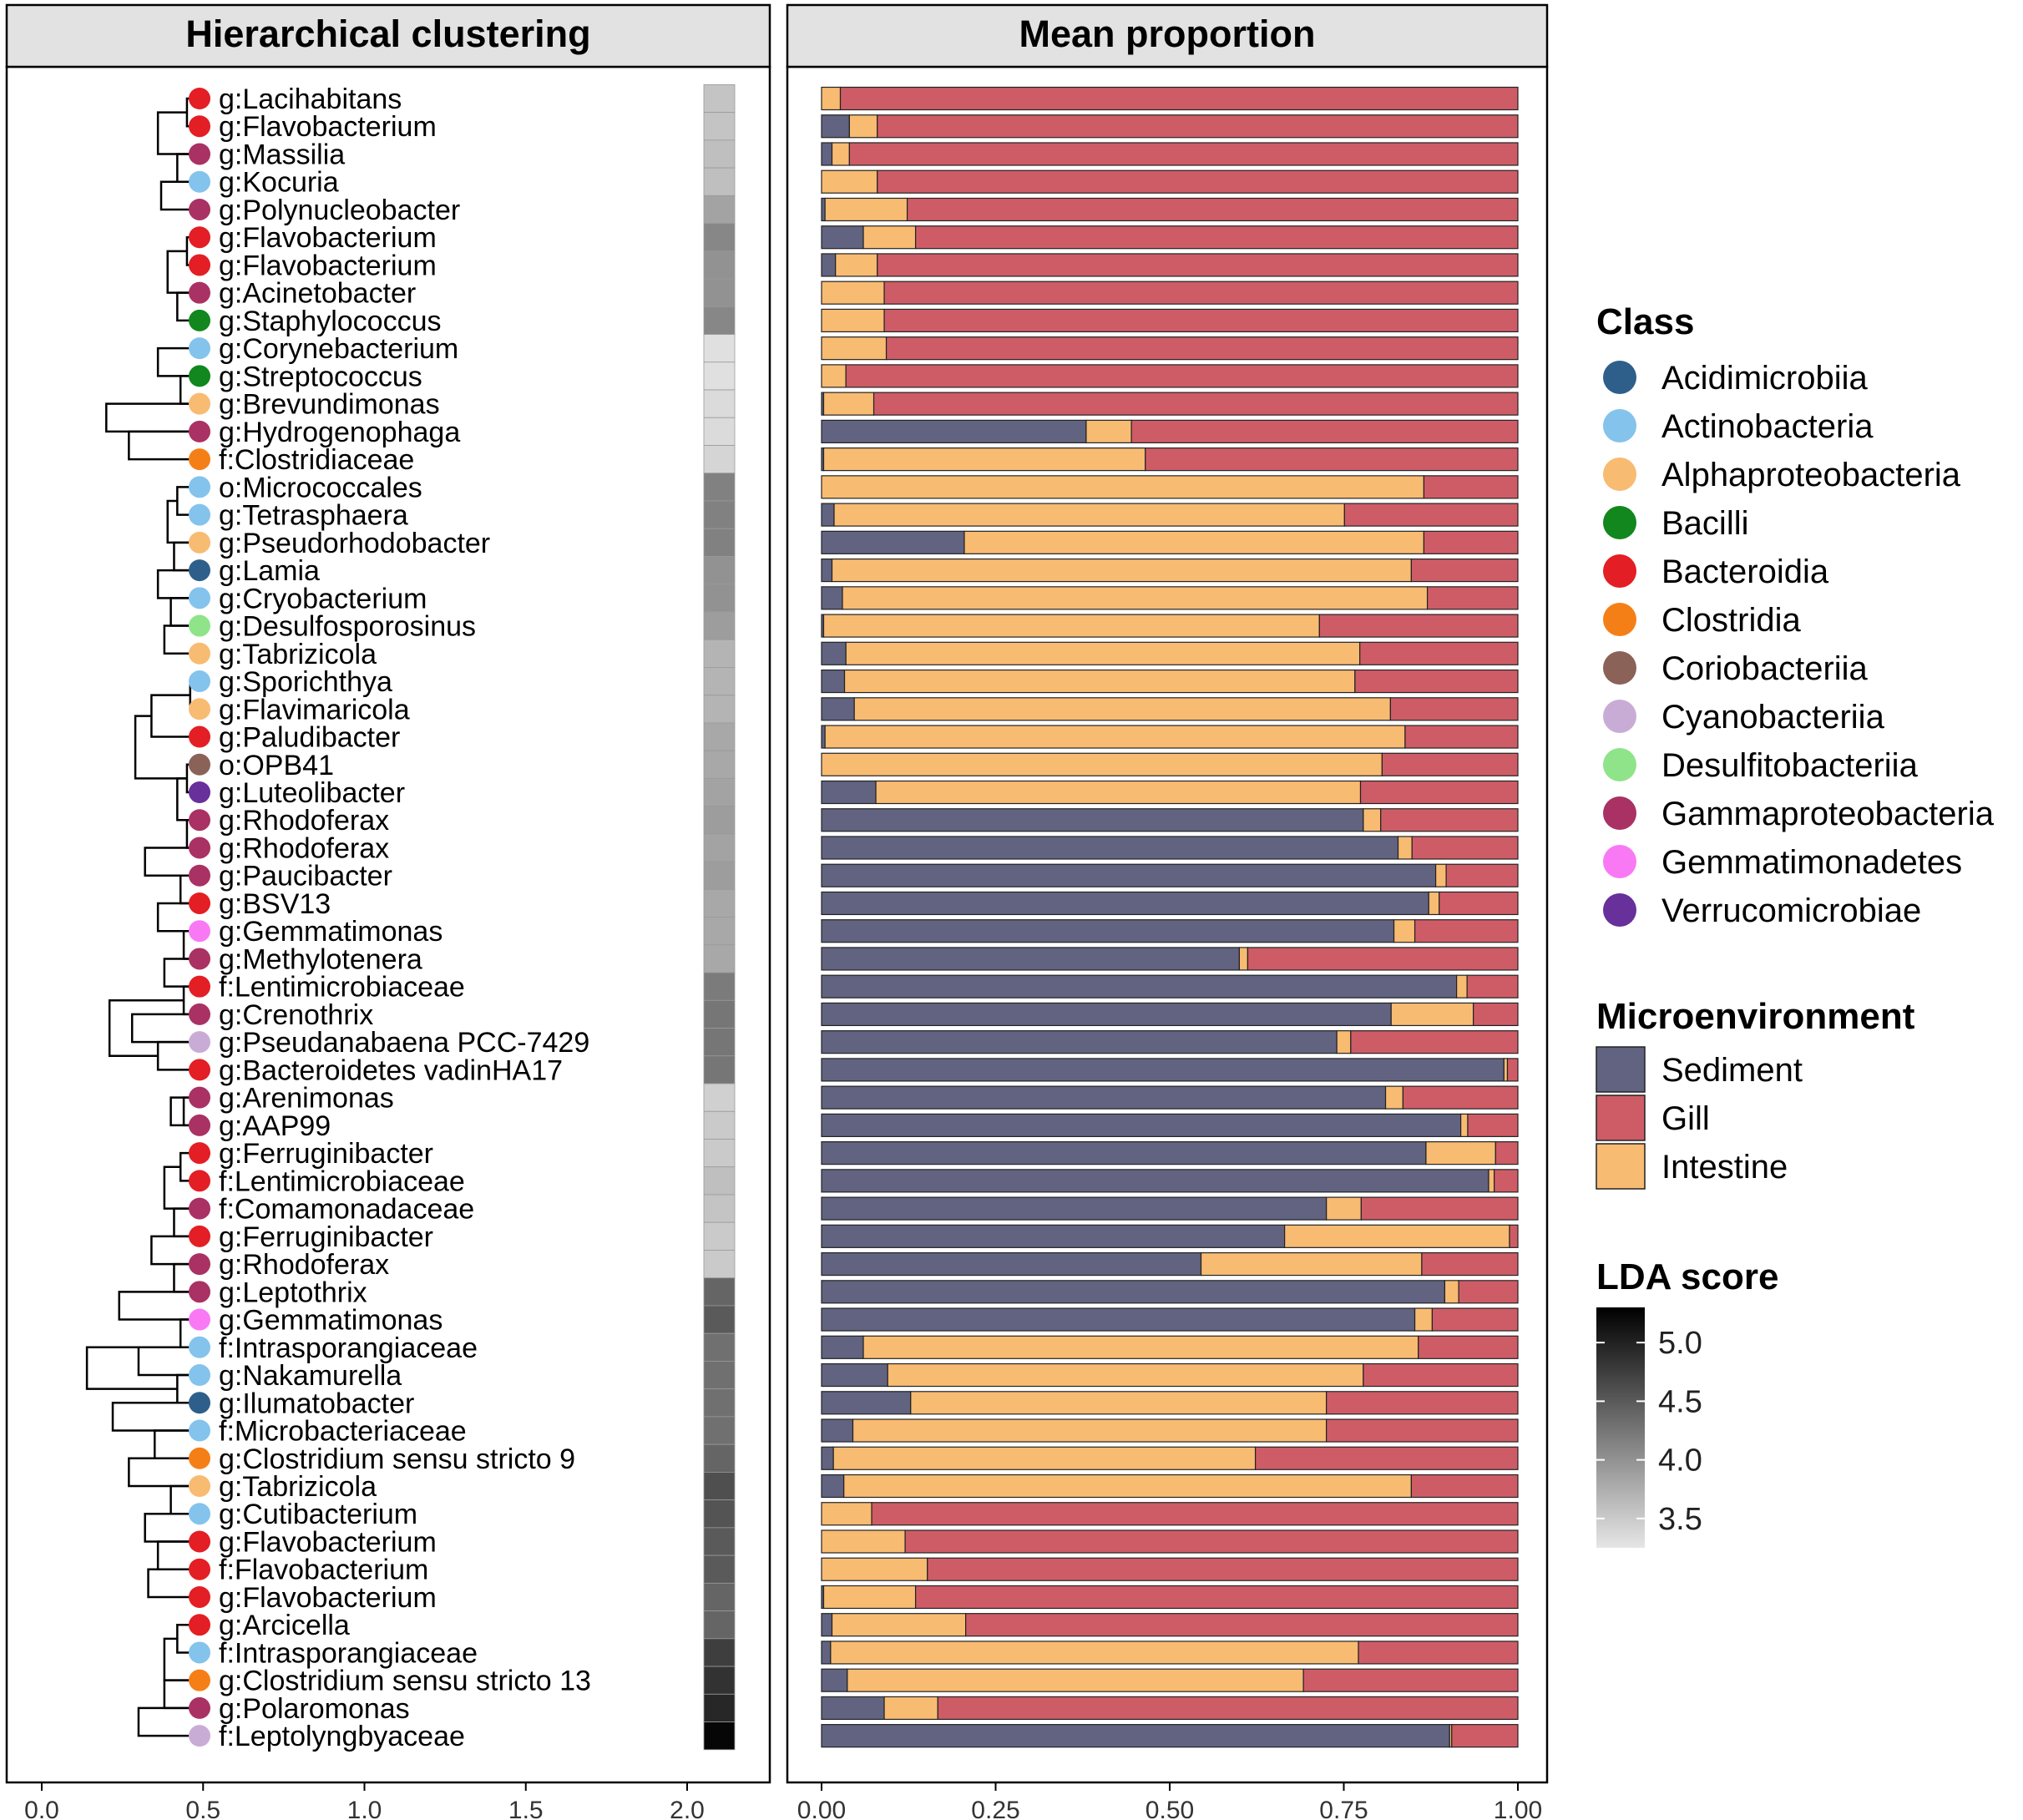  I want to click on taxon-label: o:OPB41, so click(276, 765).